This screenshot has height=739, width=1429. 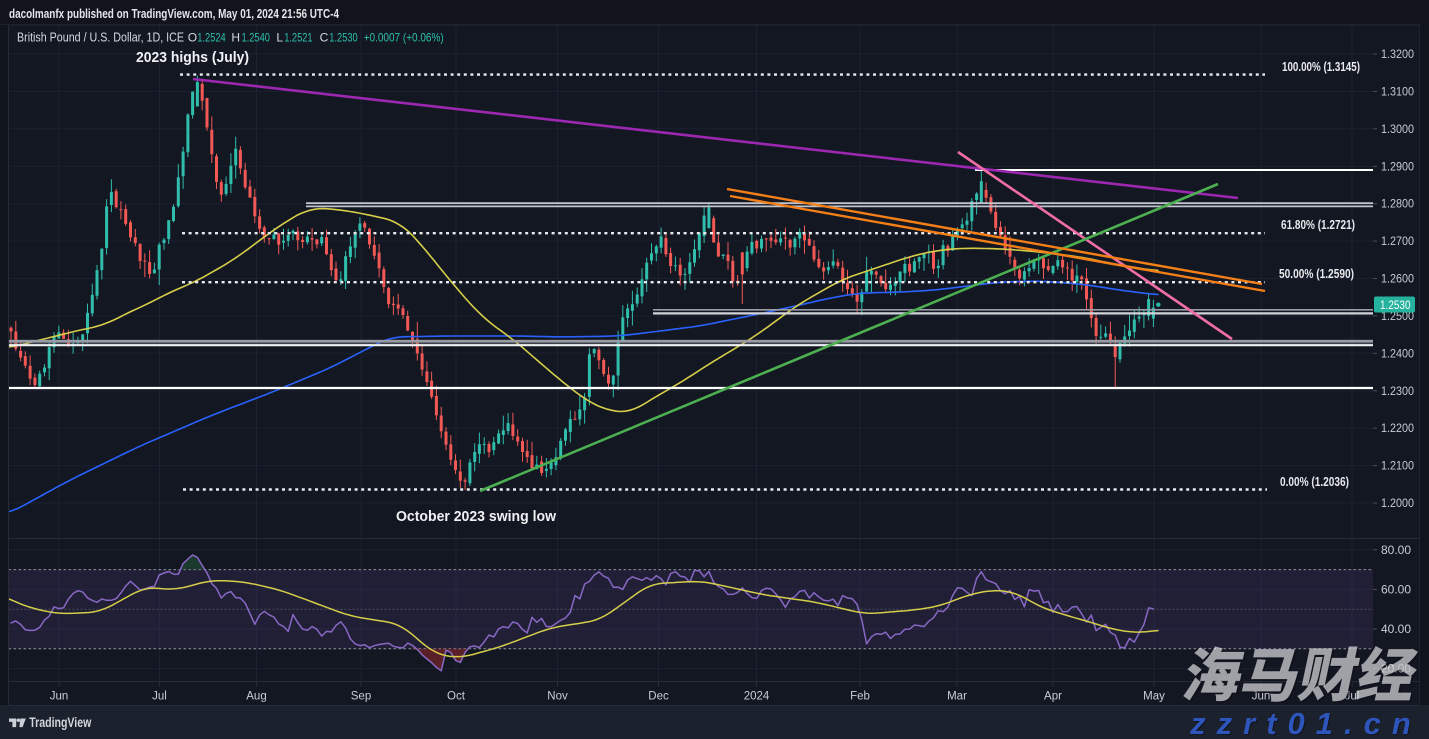 I want to click on svg-text: 1.2900, so click(x=1397, y=167).